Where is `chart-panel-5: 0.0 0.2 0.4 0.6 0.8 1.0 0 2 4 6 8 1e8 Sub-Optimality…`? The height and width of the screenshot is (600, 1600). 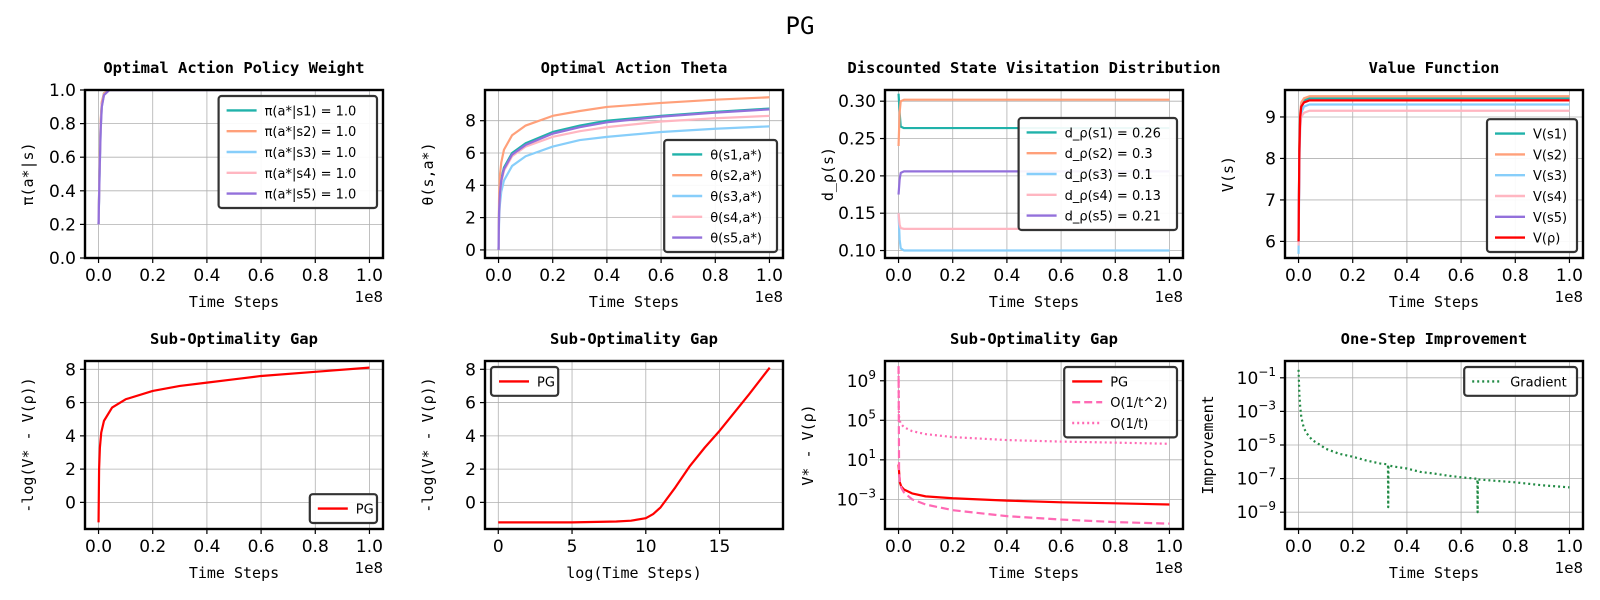
chart-panel-5: 0.0 0.2 0.4 0.6 0.8 1.0 0 2 4 6 8 1e8 Sub-Optimality… is located at coordinates (202, 456).